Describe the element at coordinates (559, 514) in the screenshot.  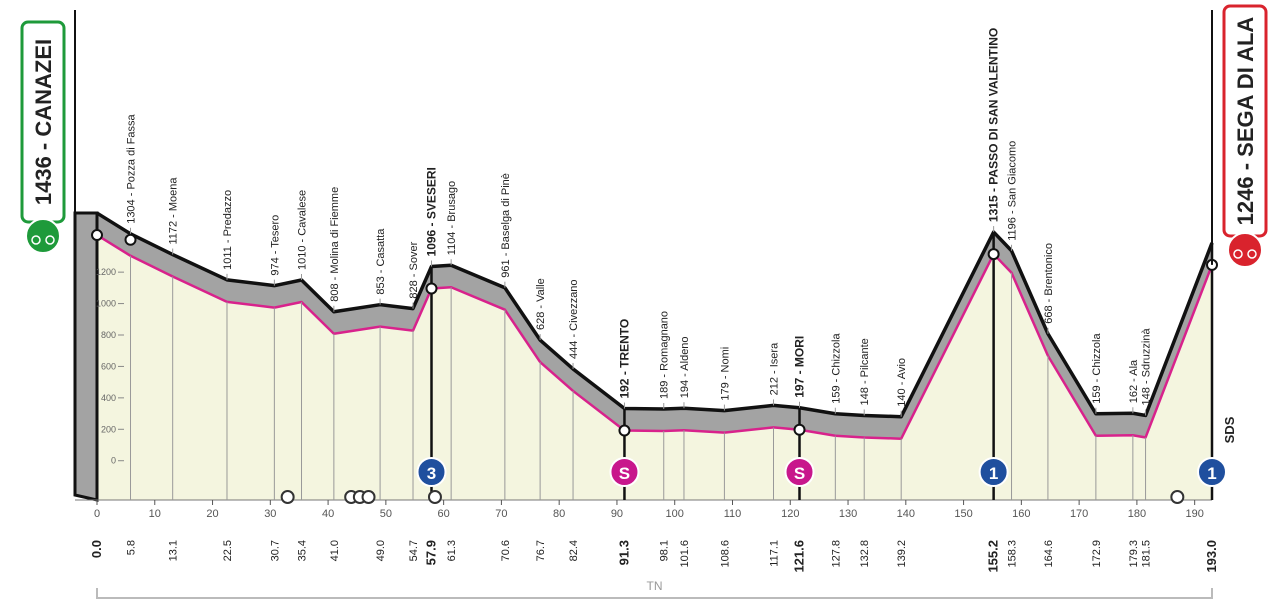
I see `x-tick-label: 80` at that location.